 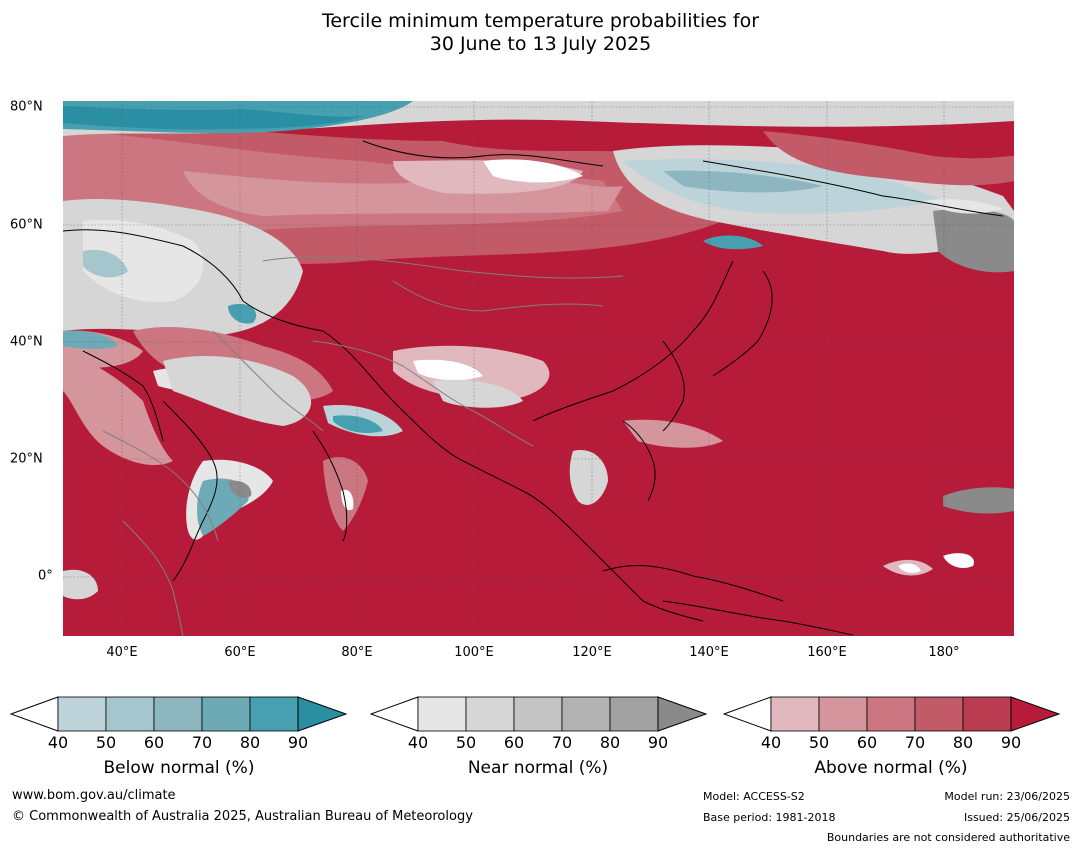 What do you see at coordinates (122, 652) in the screenshot?
I see `lon-label-40e: 40°E` at bounding box center [122, 652].